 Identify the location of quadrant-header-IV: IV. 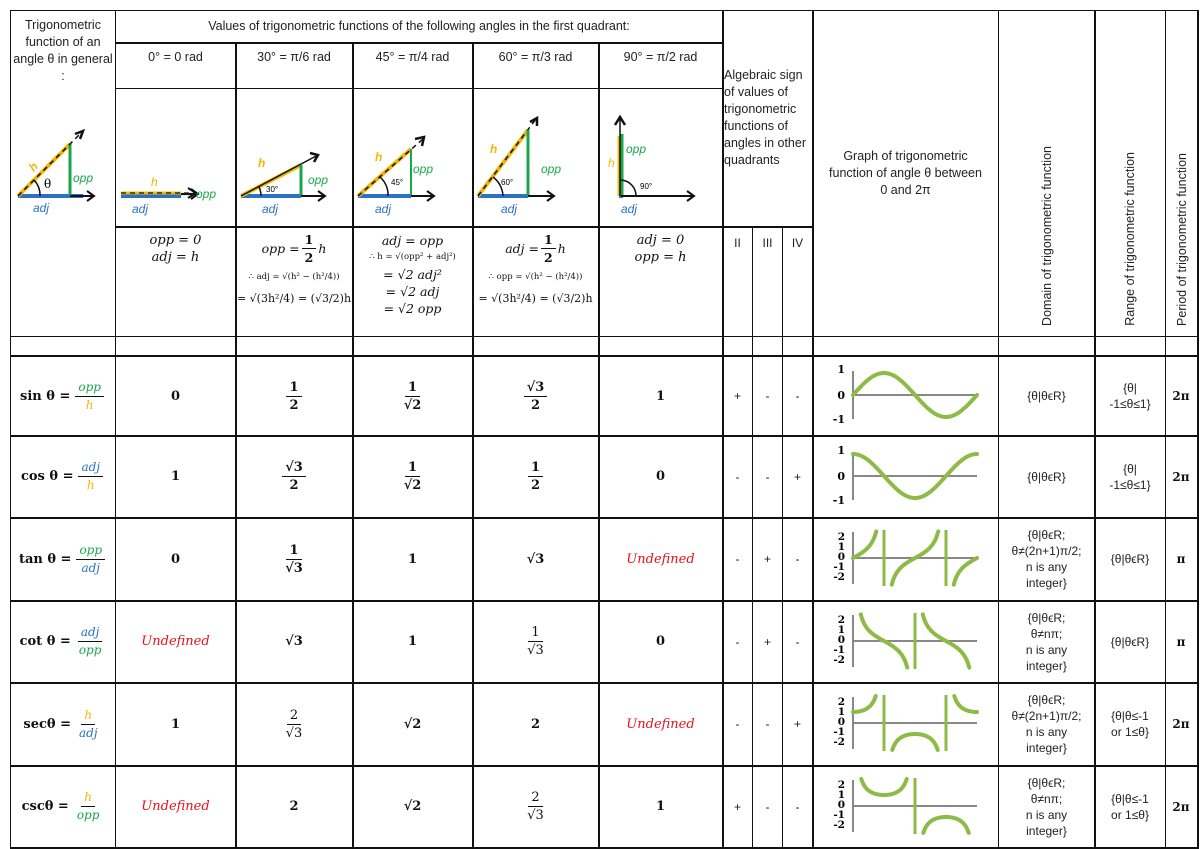
(797, 282).